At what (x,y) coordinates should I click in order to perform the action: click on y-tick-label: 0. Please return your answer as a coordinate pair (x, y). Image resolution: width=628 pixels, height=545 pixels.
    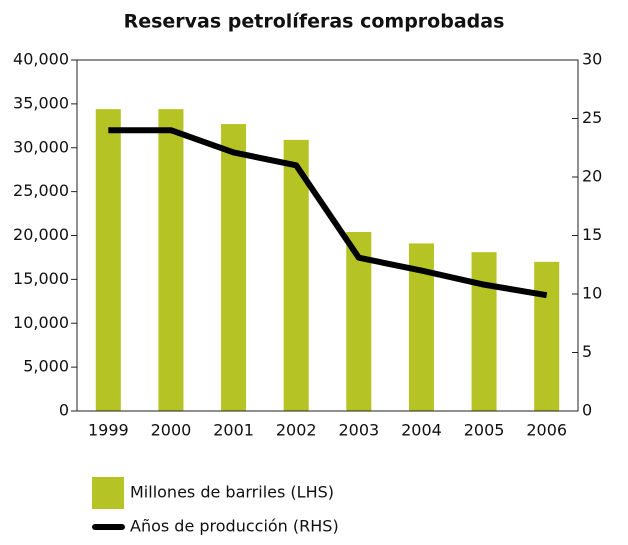
    Looking at the image, I should click on (64, 410).